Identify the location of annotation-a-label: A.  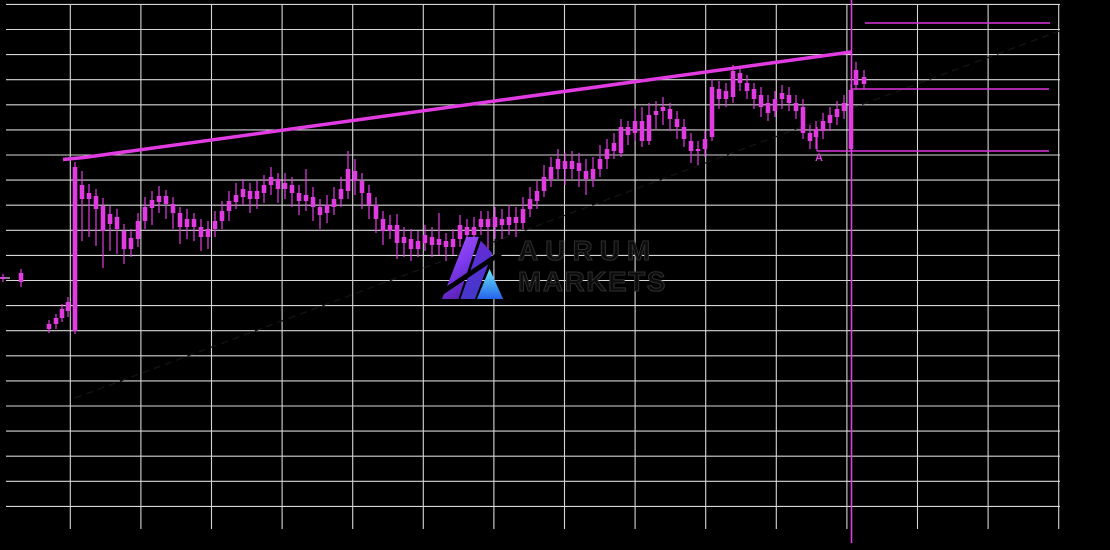
(819, 158).